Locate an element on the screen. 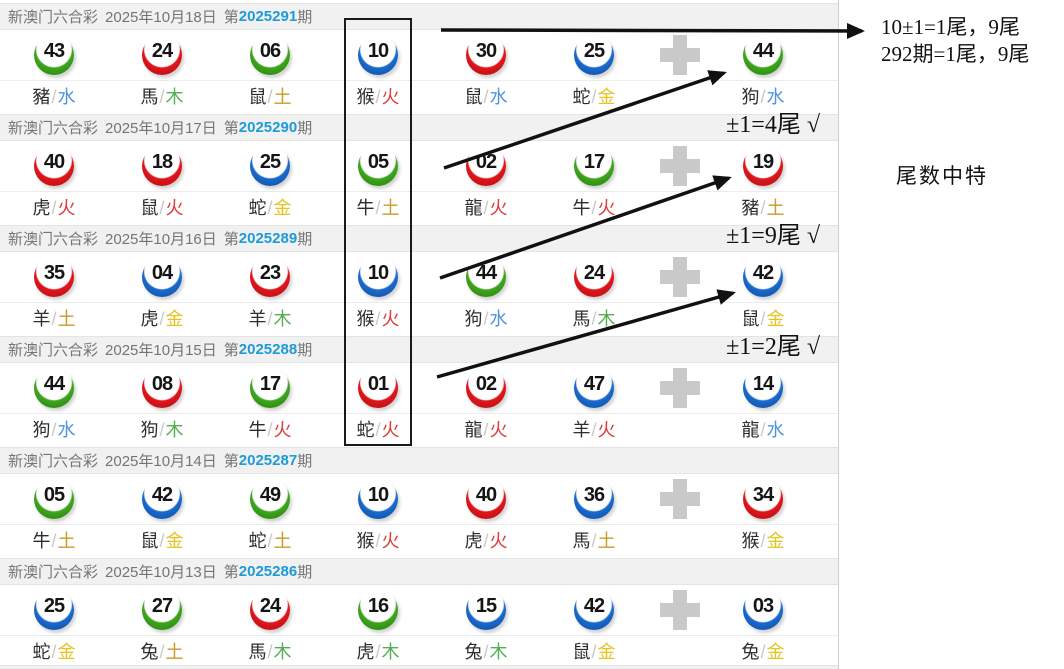 This screenshot has height=669, width=1064. zodiac-label-cell: 羊/土 is located at coordinates (54, 318).